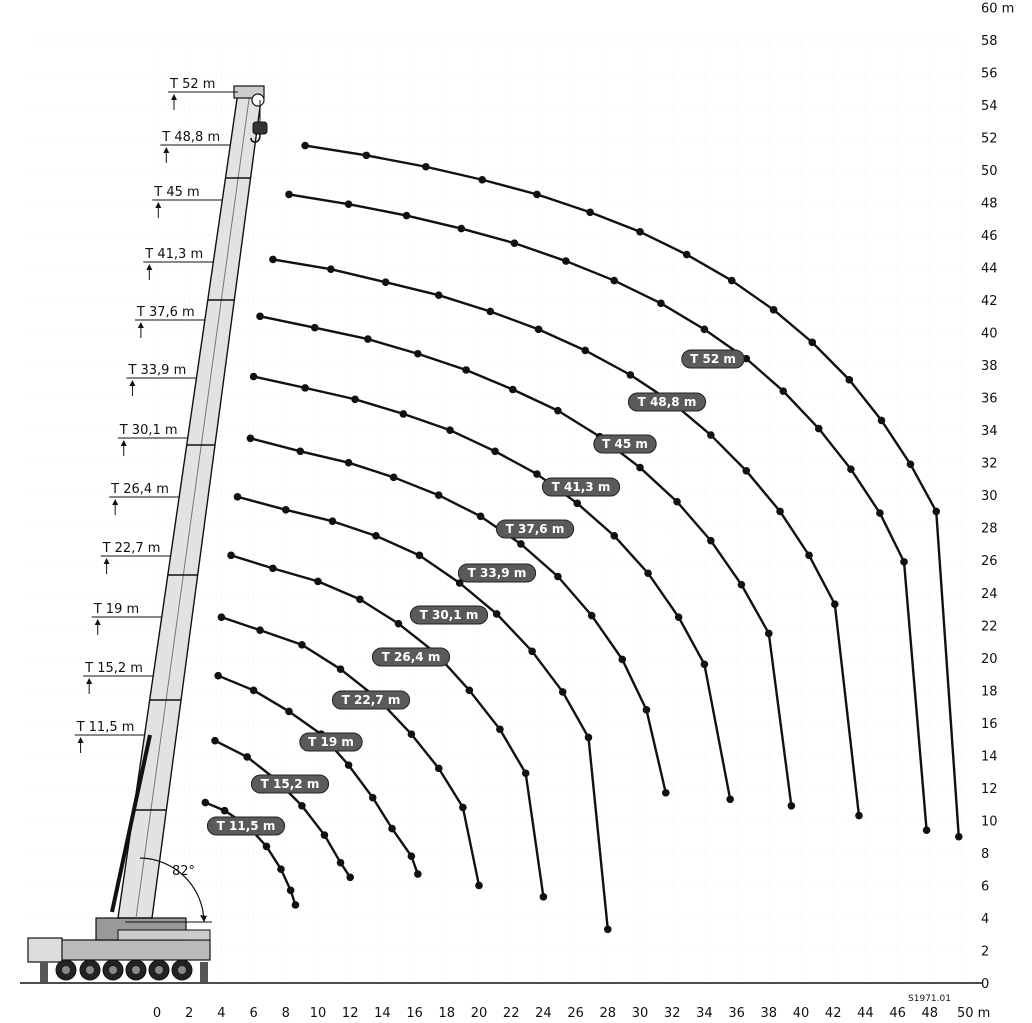 This screenshot has height=1023, width=1032. Describe the element at coordinates (139, 489) in the screenshot. I see `boom-length-label: T 26,4 m` at that location.